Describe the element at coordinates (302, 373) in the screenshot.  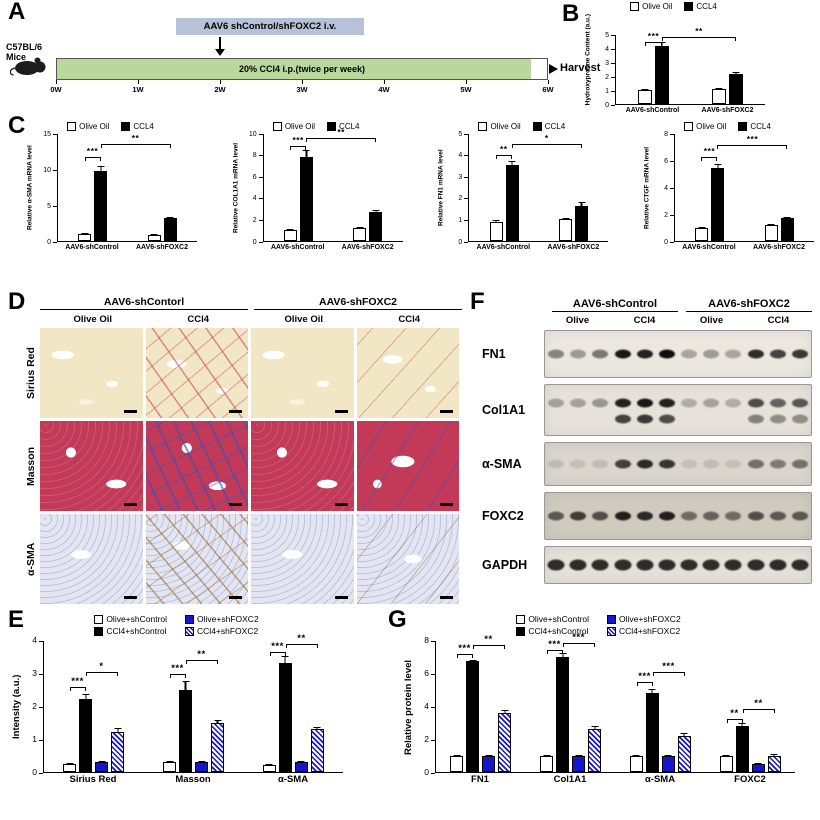
I see `histology-image-sirius-norm` at that location.